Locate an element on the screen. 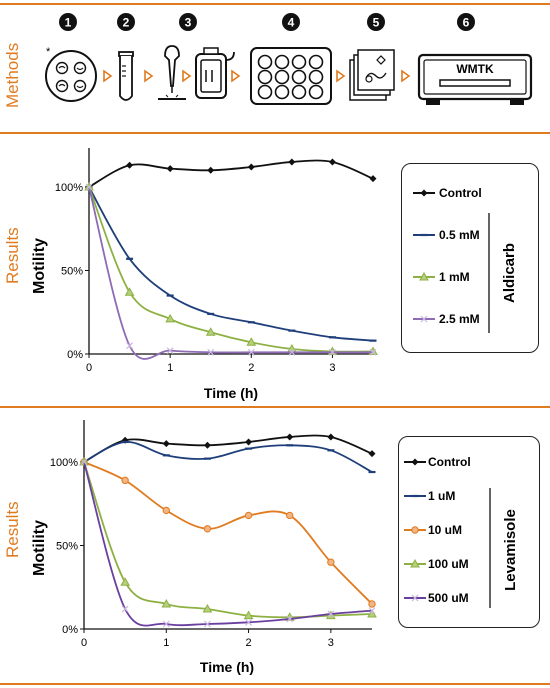  step-1-badge is located at coordinates (68, 22).